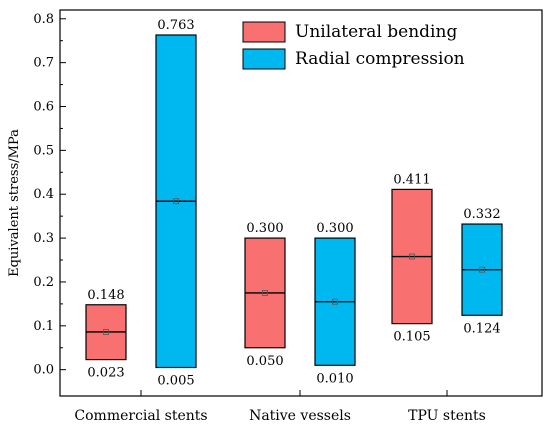 The image size is (550, 428). What do you see at coordinates (481, 214) in the screenshot?
I see `max-data-label: 0.332` at bounding box center [481, 214].